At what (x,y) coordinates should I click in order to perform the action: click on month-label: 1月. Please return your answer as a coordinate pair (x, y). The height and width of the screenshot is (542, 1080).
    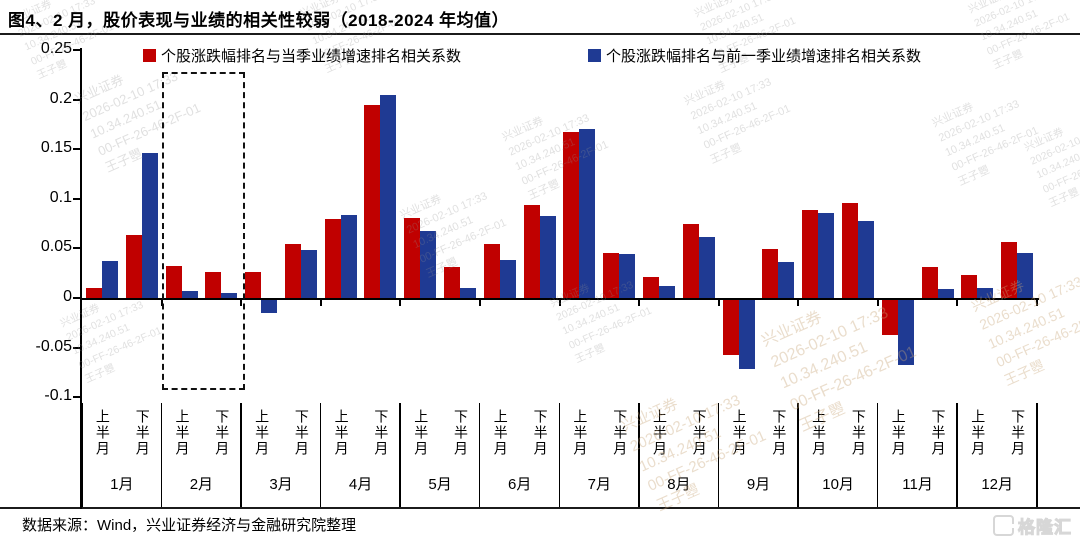
    Looking at the image, I should click on (122, 484).